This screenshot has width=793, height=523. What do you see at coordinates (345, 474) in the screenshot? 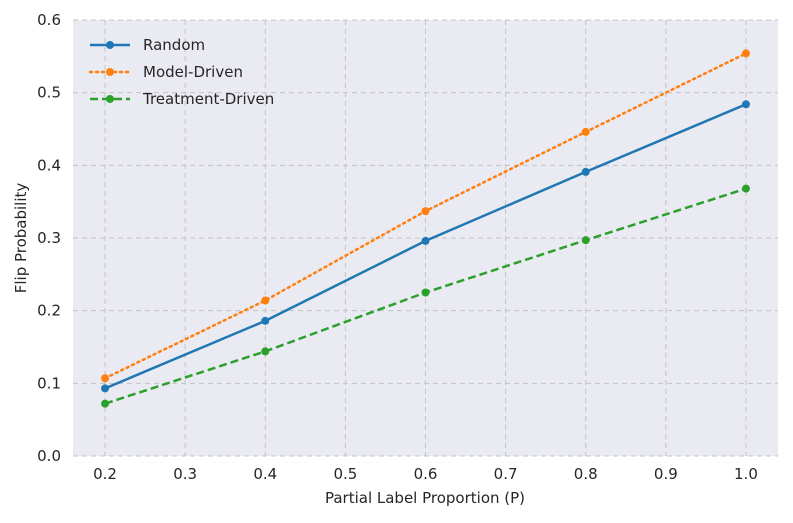
I see `x-tick-label: 0.5` at bounding box center [345, 474].